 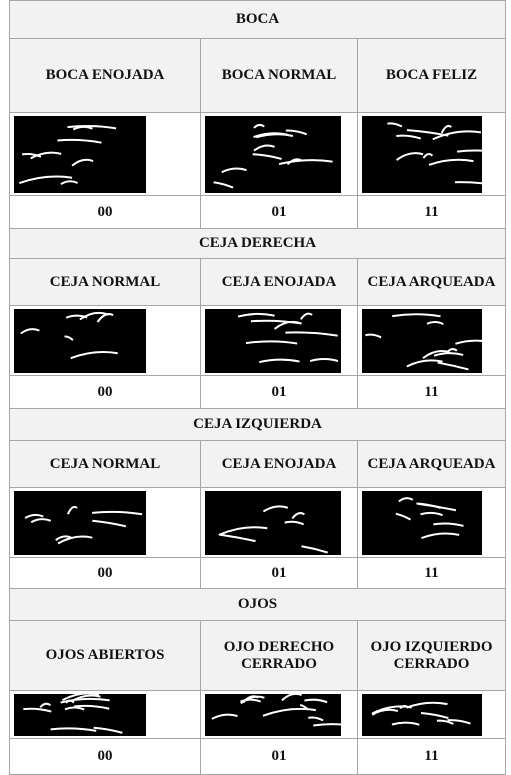 What do you see at coordinates (105, 573) in the screenshot?
I see `code: 00` at bounding box center [105, 573].